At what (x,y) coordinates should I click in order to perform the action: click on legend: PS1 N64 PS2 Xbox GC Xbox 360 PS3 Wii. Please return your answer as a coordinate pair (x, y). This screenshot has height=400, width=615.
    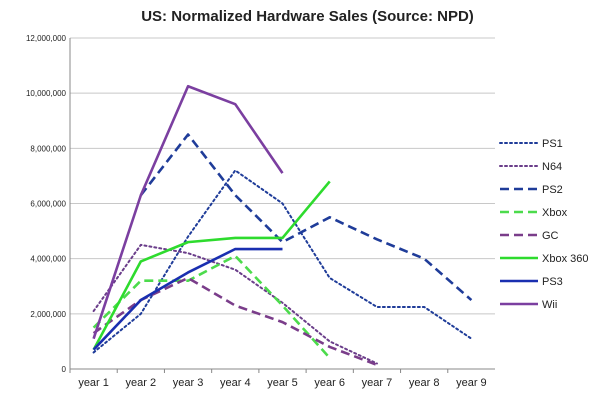
    Looking at the image, I should click on (543, 224).